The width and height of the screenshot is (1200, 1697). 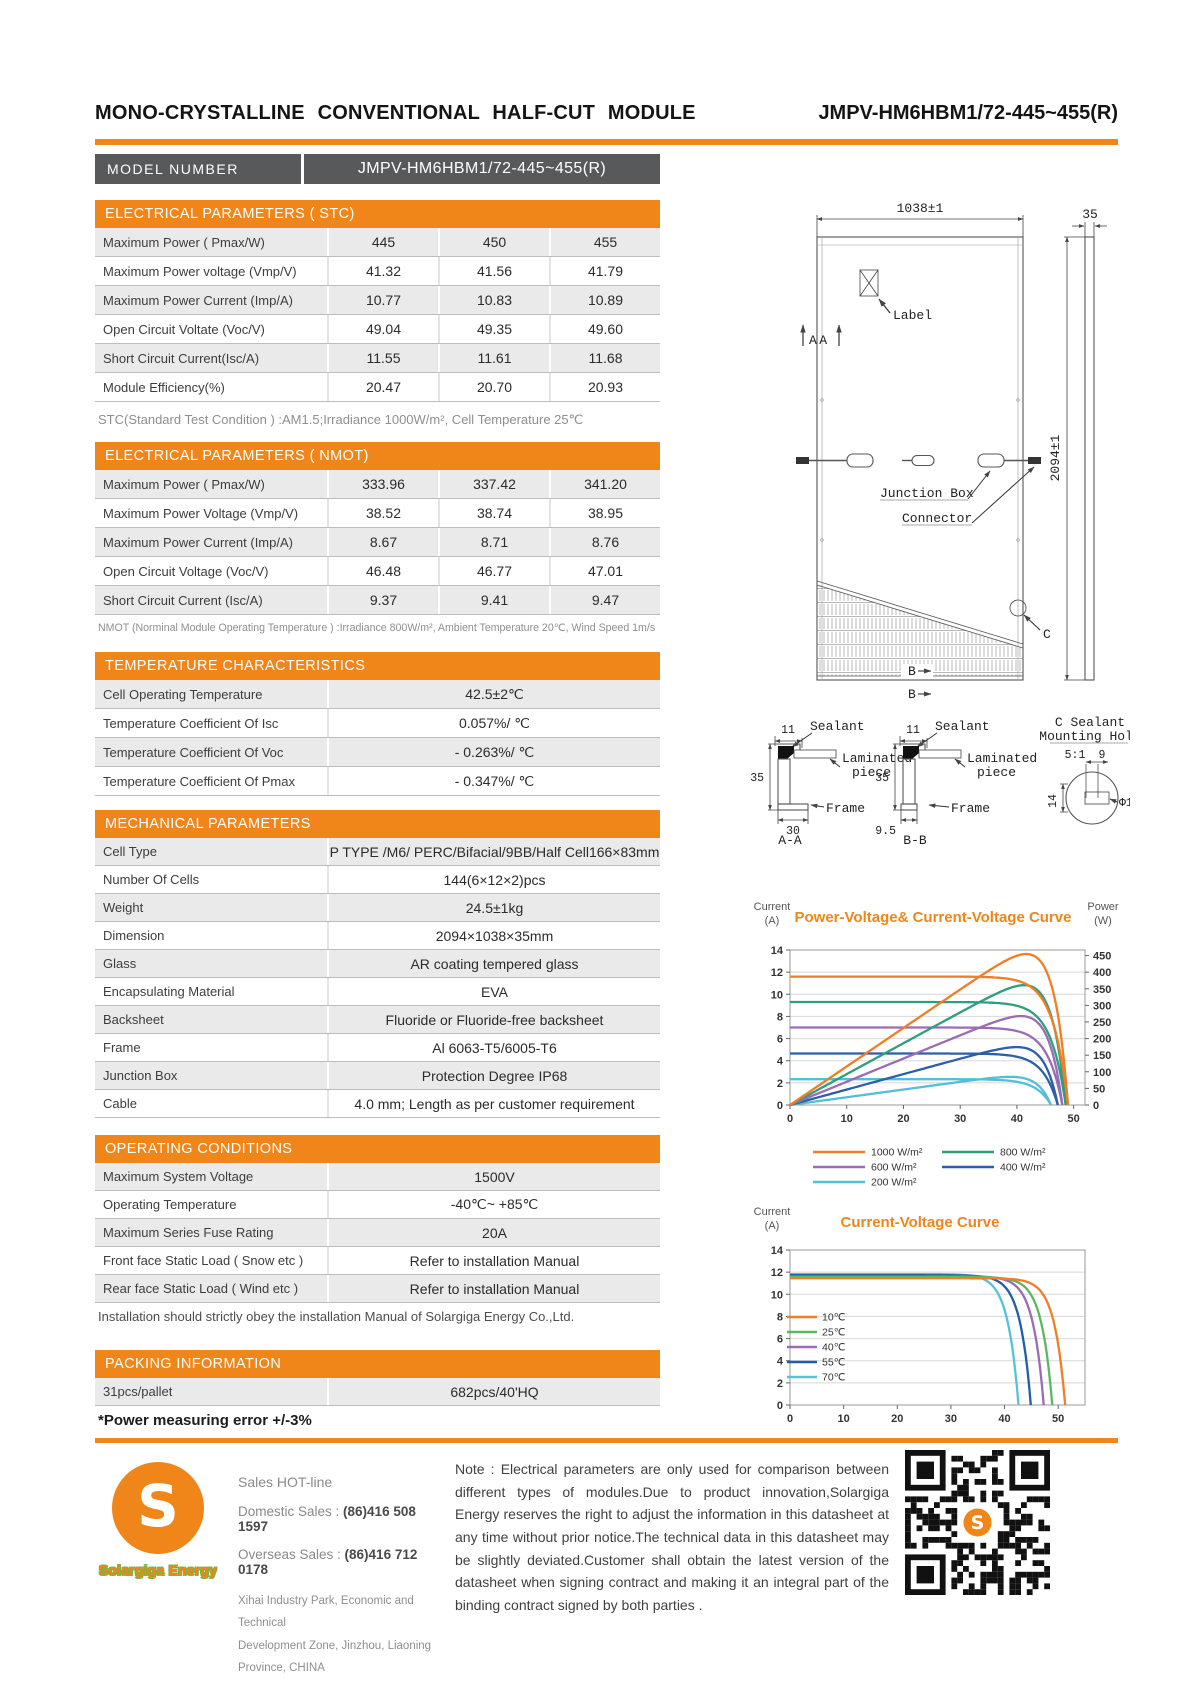 What do you see at coordinates (845, 808) in the screenshot?
I see `frame-callout: Frame` at bounding box center [845, 808].